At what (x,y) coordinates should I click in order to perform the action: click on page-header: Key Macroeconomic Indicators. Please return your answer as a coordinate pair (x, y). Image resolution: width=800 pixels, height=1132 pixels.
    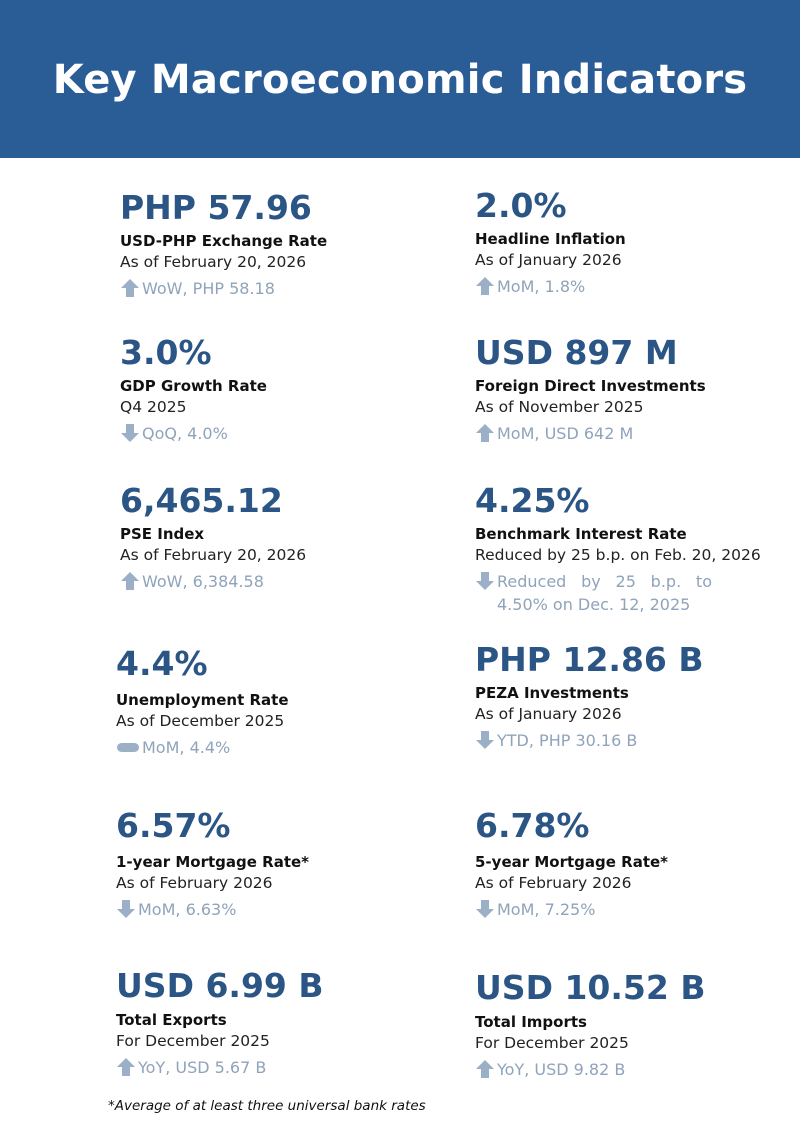
    Looking at the image, I should click on (400, 79).